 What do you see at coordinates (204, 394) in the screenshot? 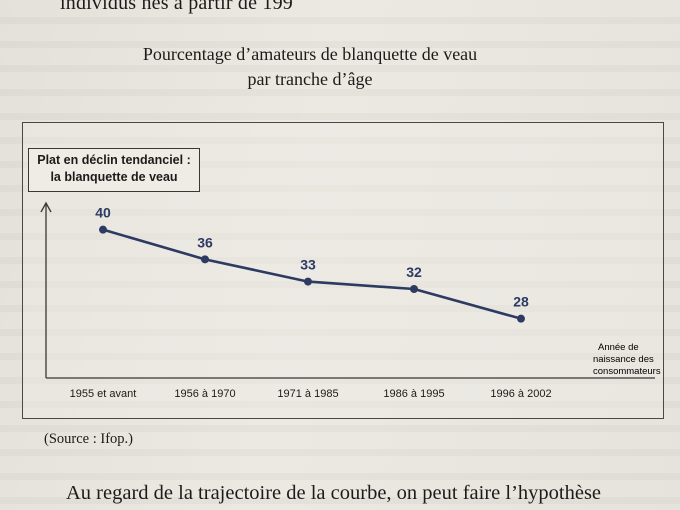
I see `x-tick-label: 1956 à 1970` at bounding box center [204, 394].